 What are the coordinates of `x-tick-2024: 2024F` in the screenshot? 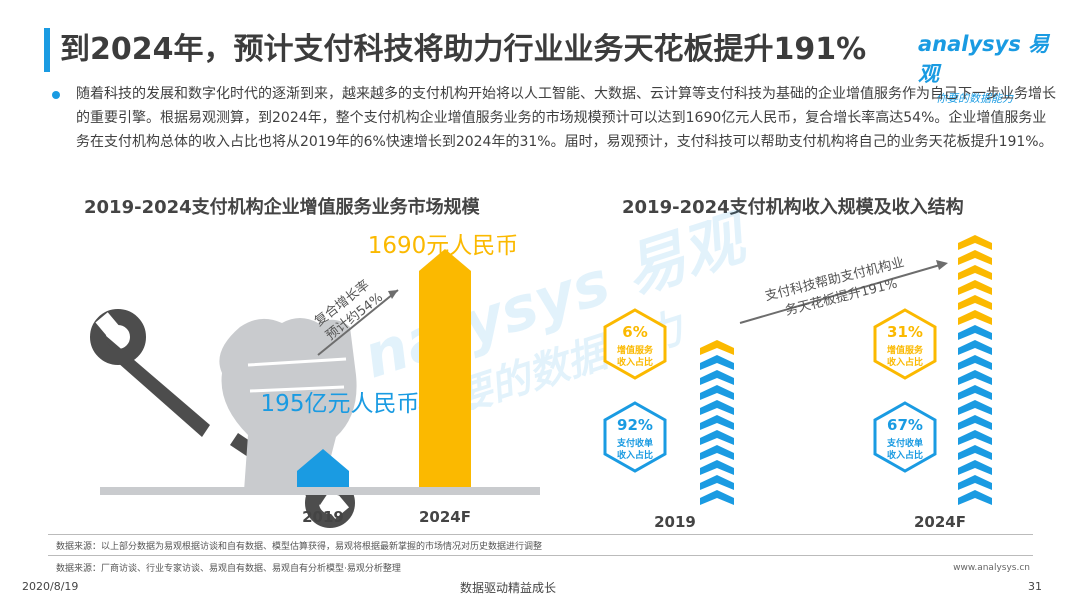 It's located at (445, 517).